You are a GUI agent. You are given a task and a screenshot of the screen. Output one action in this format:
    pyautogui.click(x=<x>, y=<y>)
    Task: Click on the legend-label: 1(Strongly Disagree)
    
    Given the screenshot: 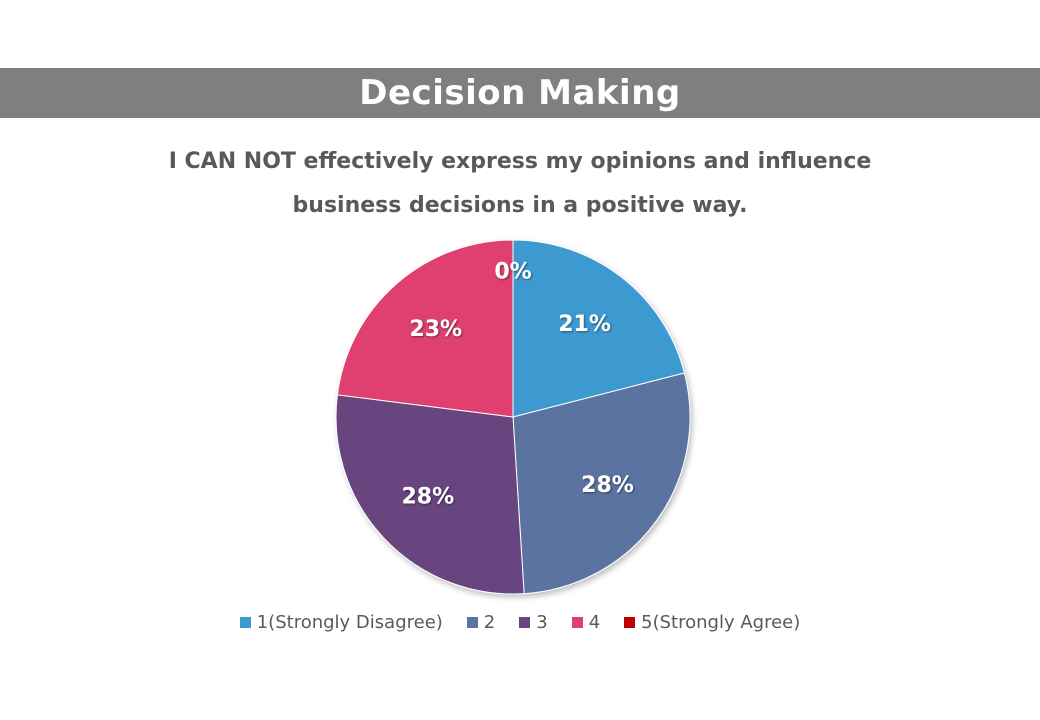 What is the action you would take?
    pyautogui.click(x=349, y=622)
    